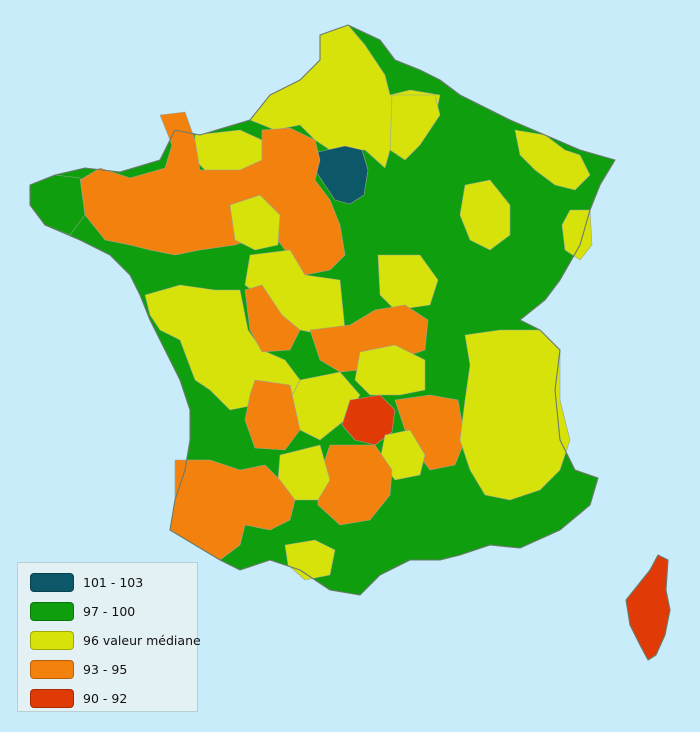 The width and height of the screenshot is (700, 732). I want to click on legend-row: 96 valeur médiane, so click(115, 640).